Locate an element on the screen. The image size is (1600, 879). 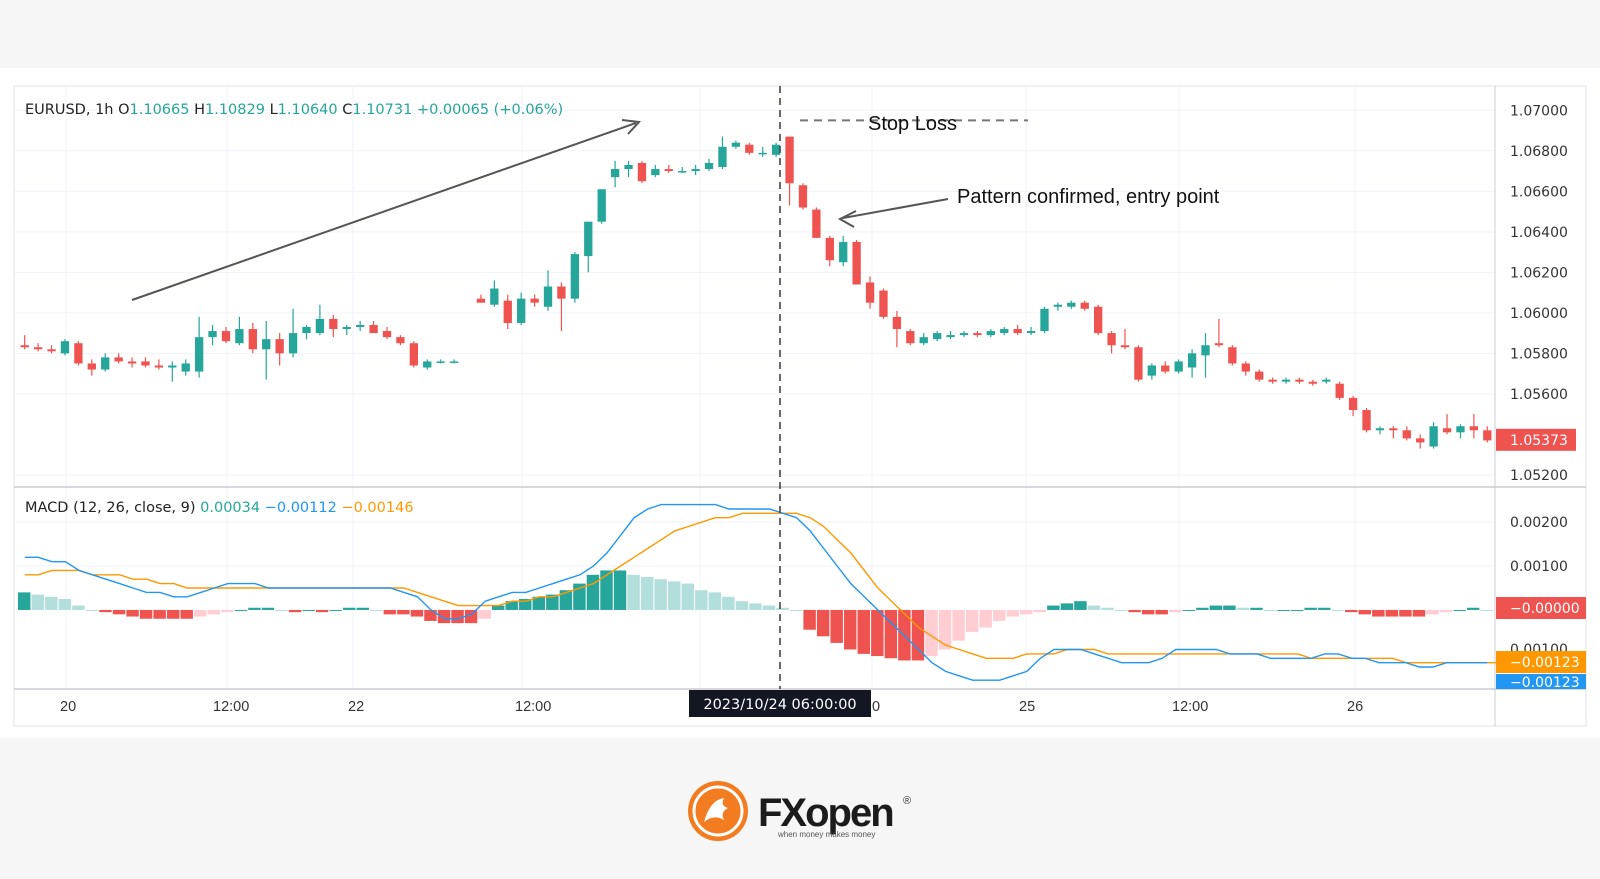
time-tick: 0 is located at coordinates (876, 707).